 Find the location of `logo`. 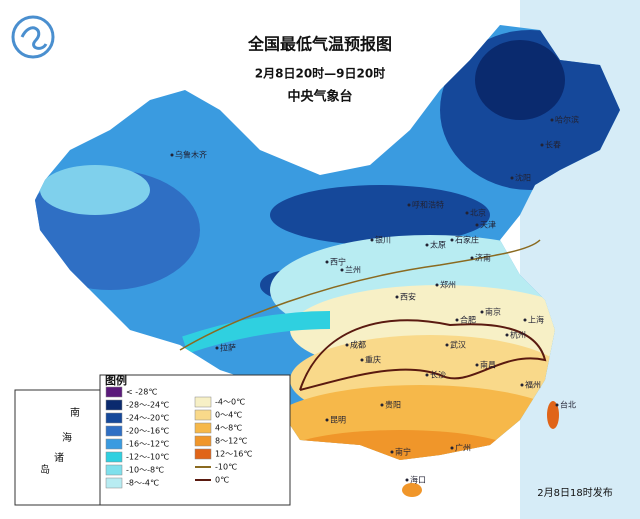

logo is located at coordinates (33, 37).